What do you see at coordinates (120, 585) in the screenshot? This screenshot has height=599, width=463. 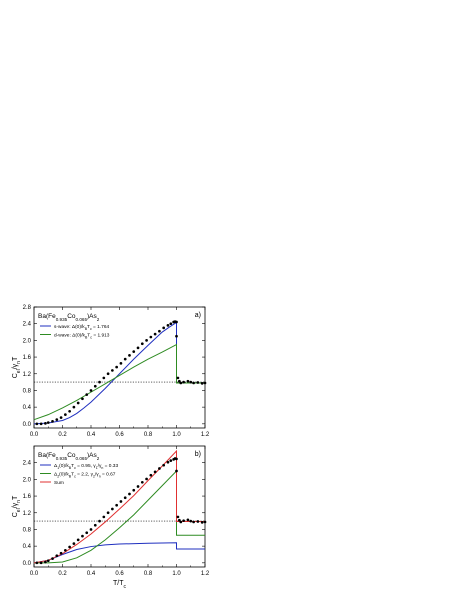 I see `x-axis-title: T/Tc` at bounding box center [120, 585].